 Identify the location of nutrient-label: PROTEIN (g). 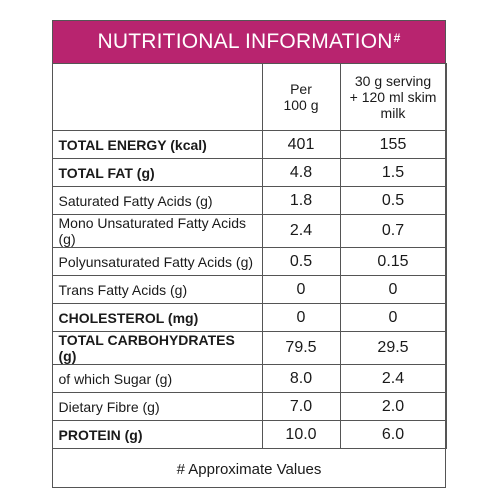
(157, 434).